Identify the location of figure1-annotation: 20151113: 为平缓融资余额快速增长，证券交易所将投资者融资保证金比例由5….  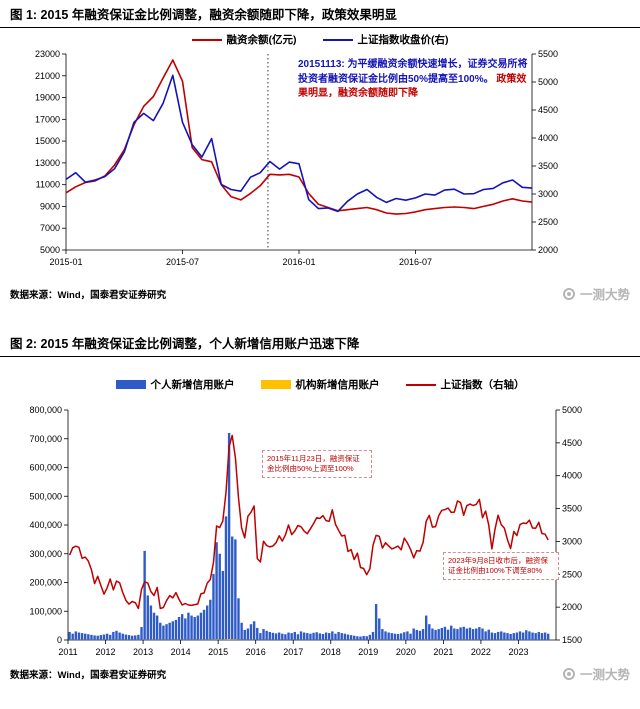
(414, 80).